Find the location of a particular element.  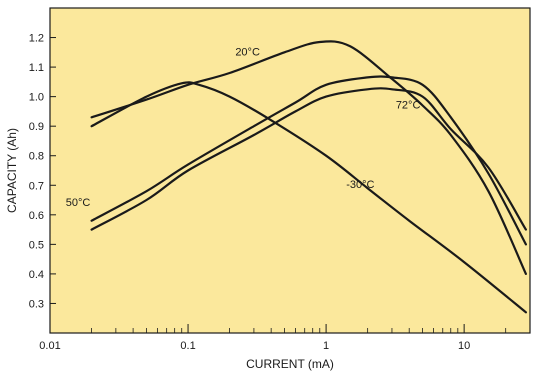

x-tick-label: 1 is located at coordinates (326, 346).